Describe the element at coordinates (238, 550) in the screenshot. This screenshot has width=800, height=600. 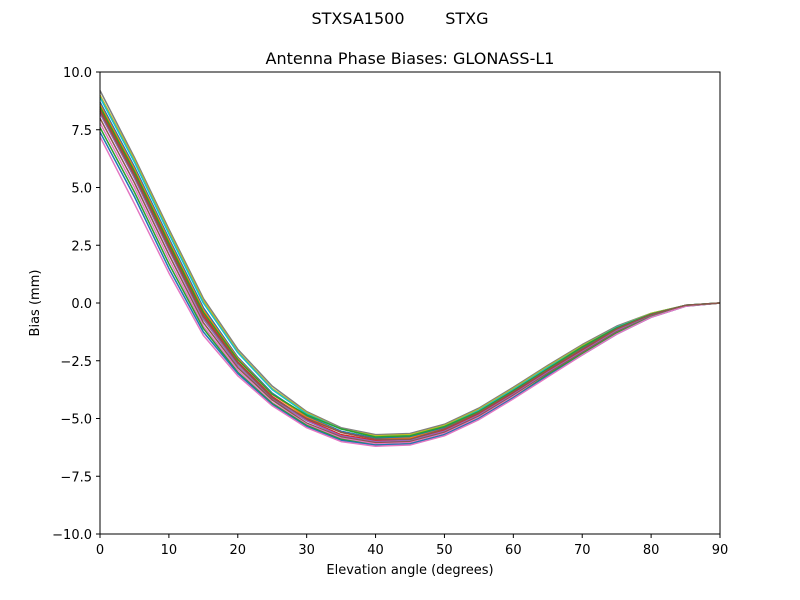
I see `x-tick-label: 20` at that location.